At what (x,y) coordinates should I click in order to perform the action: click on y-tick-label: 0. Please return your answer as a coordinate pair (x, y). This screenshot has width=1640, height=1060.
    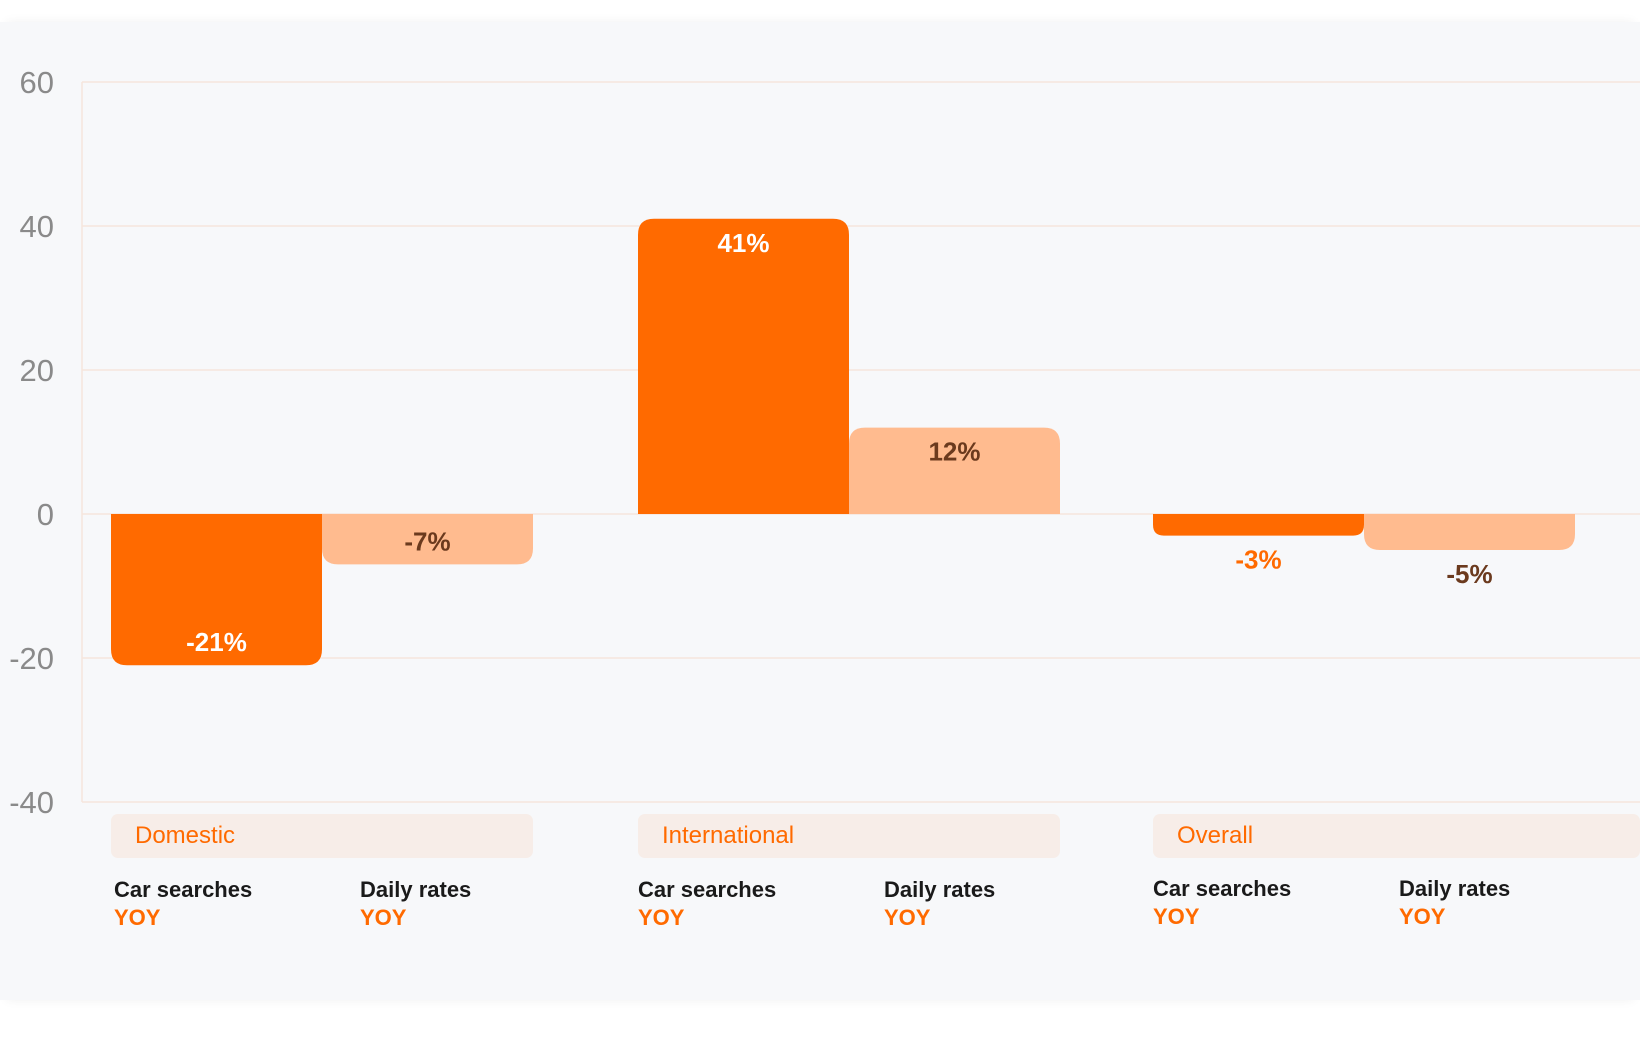
    Looking at the image, I should click on (45, 514).